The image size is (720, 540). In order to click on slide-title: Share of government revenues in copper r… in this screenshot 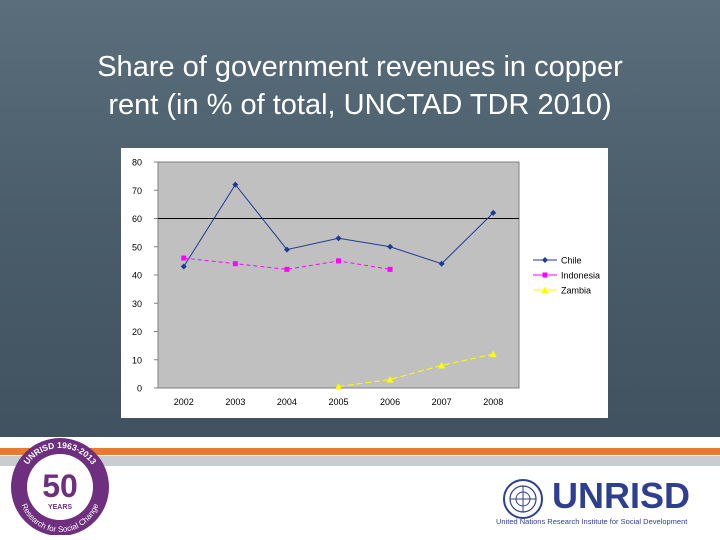, I will do `click(360, 86)`.